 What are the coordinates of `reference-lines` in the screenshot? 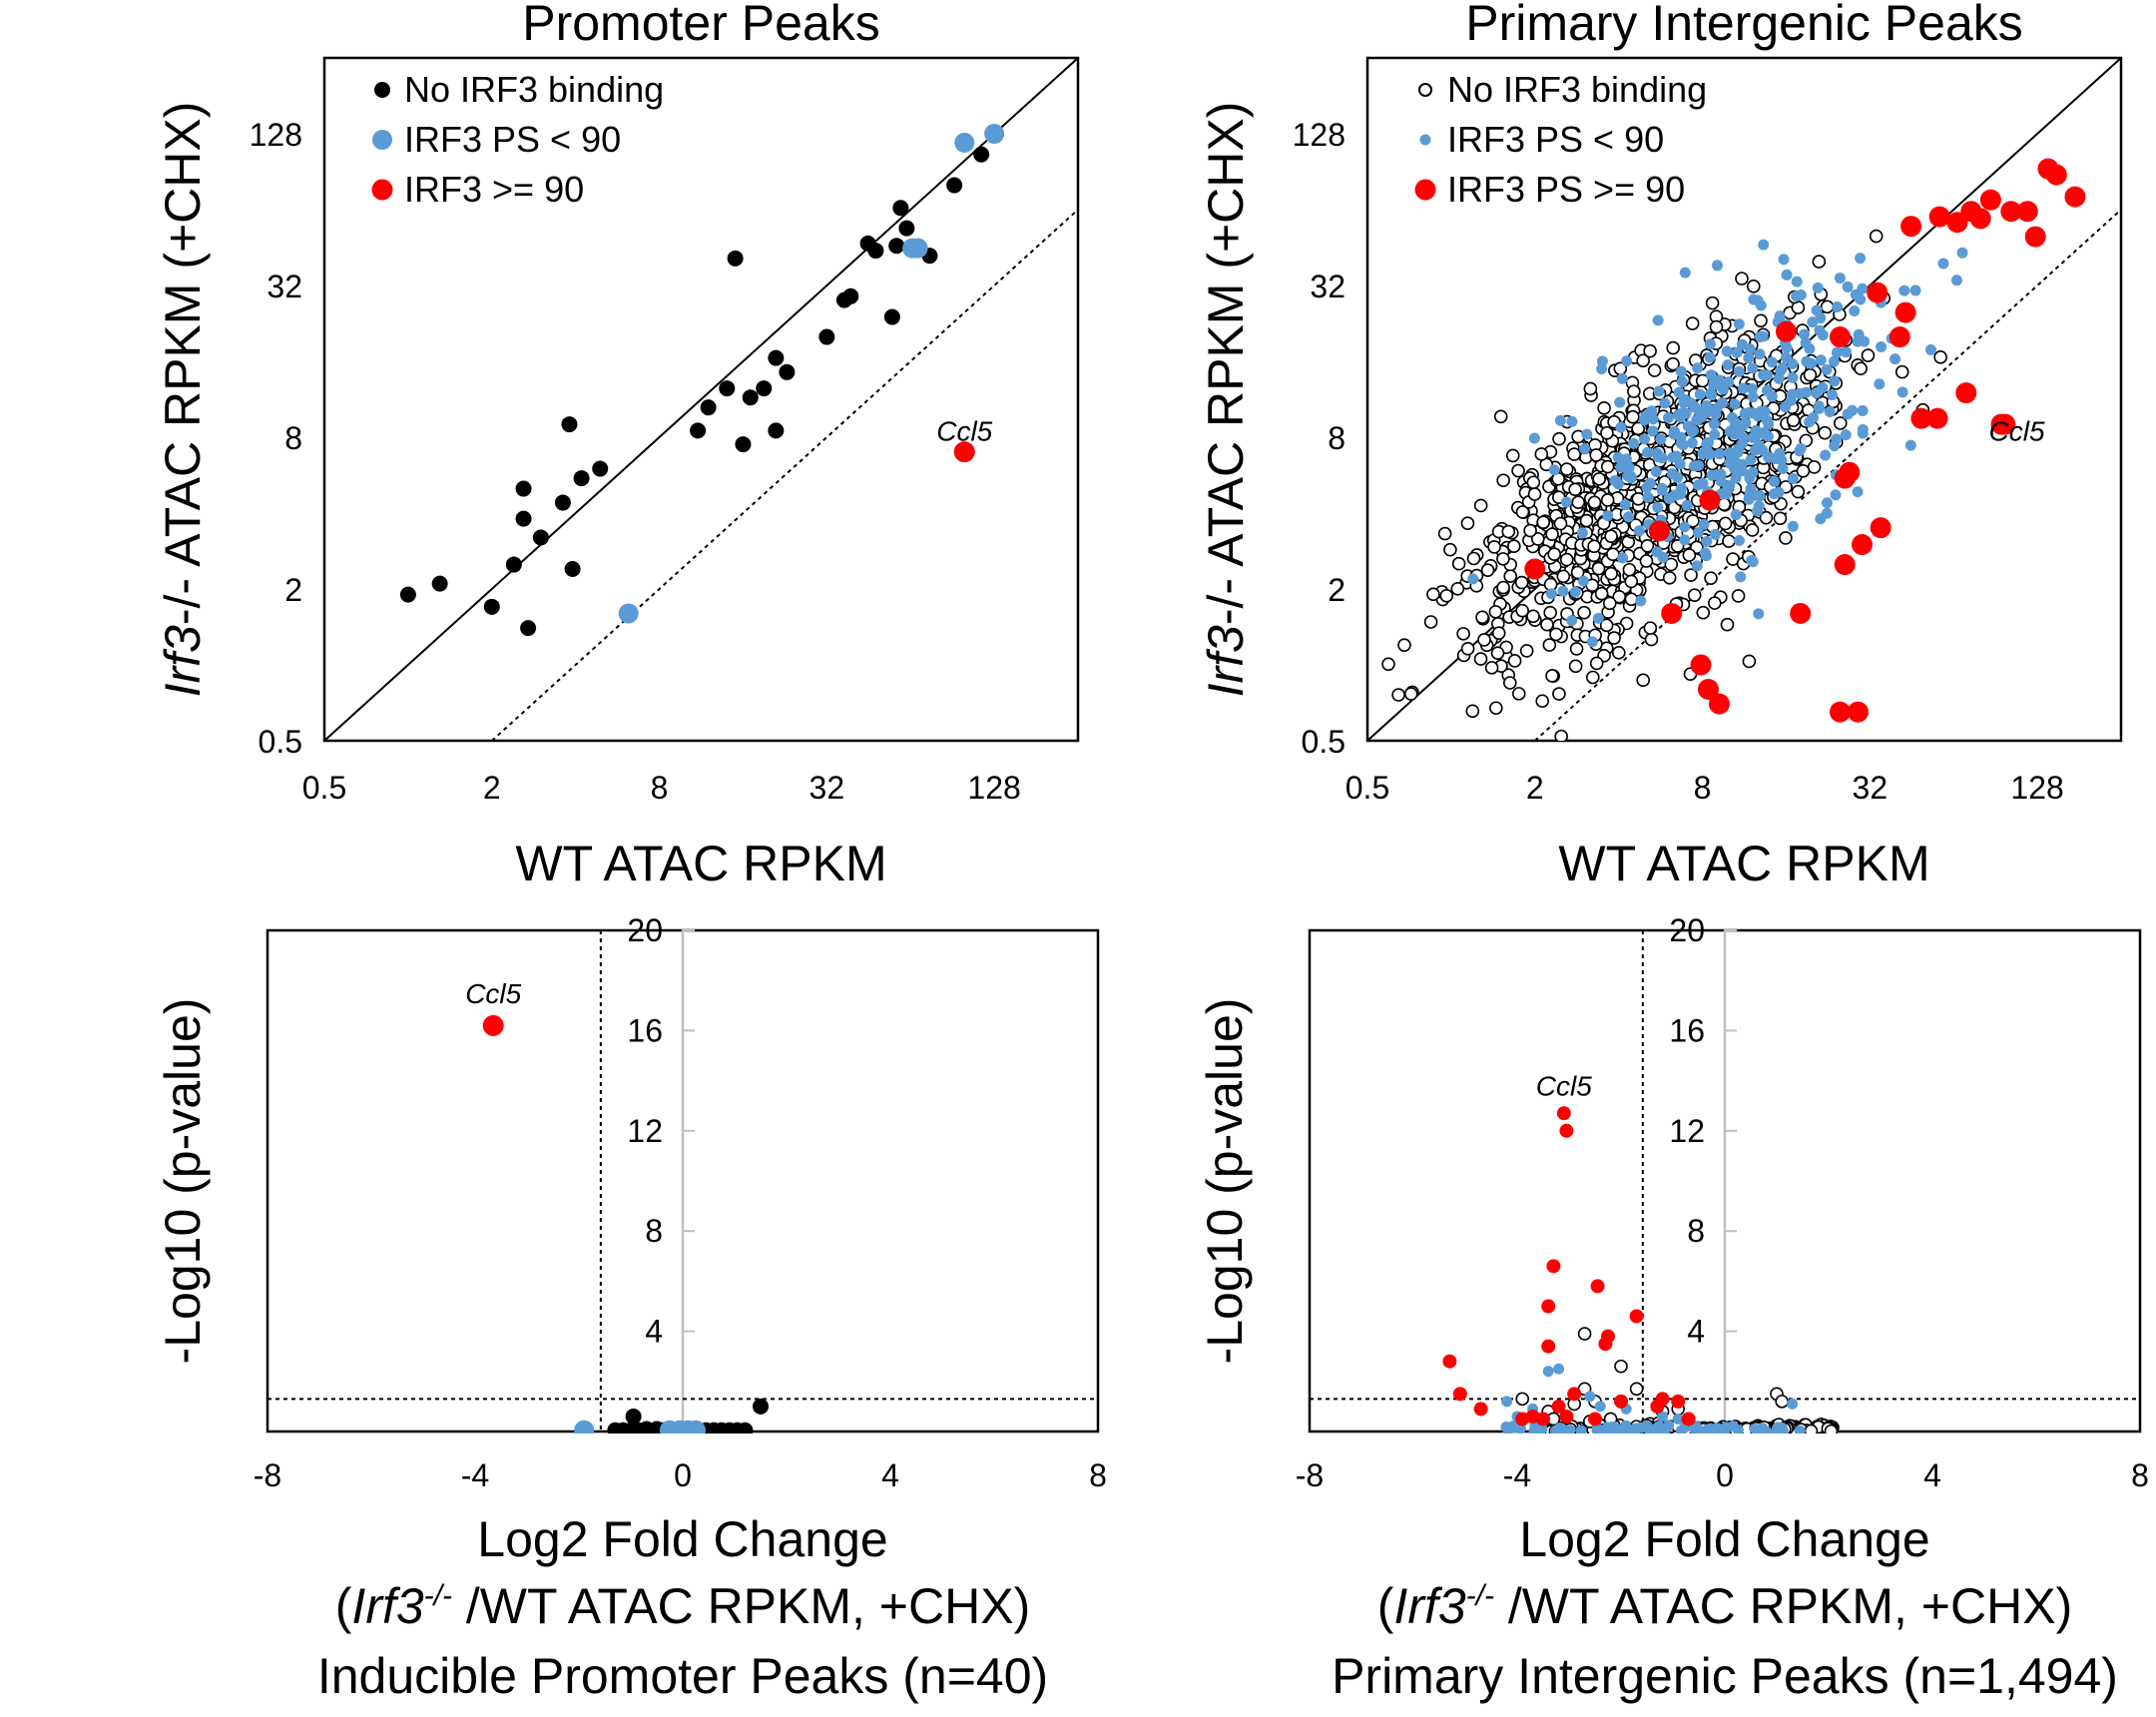 It's located at (701, 399).